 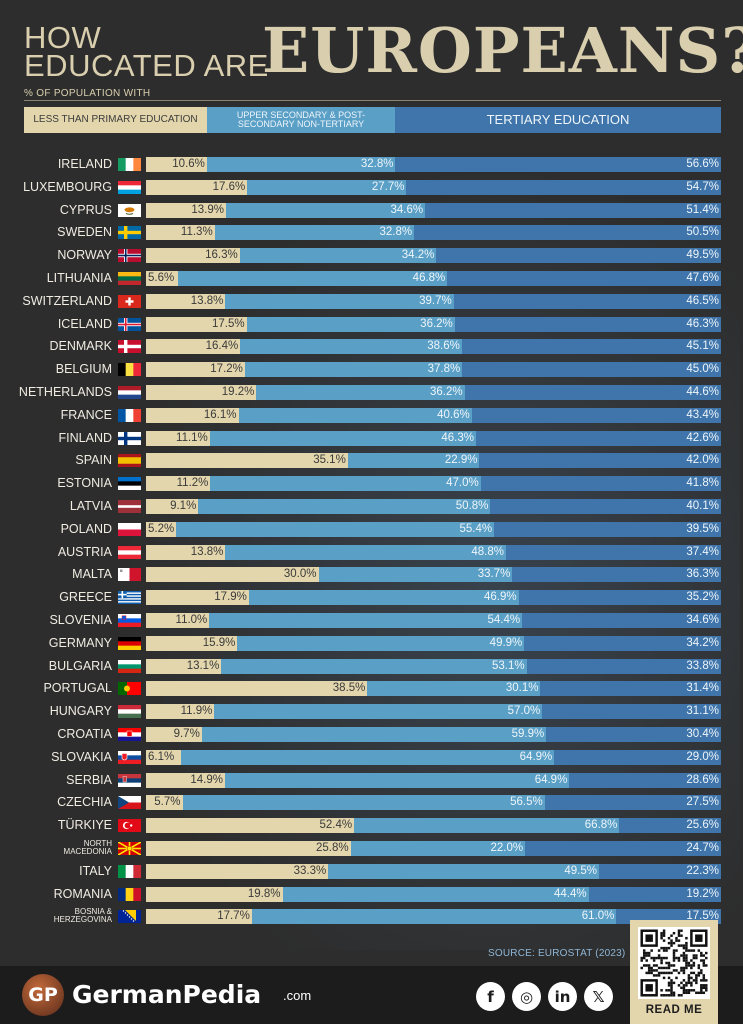 I want to click on stacked-bar: 16.4% 38.6% 45.1%, so click(x=433, y=347).